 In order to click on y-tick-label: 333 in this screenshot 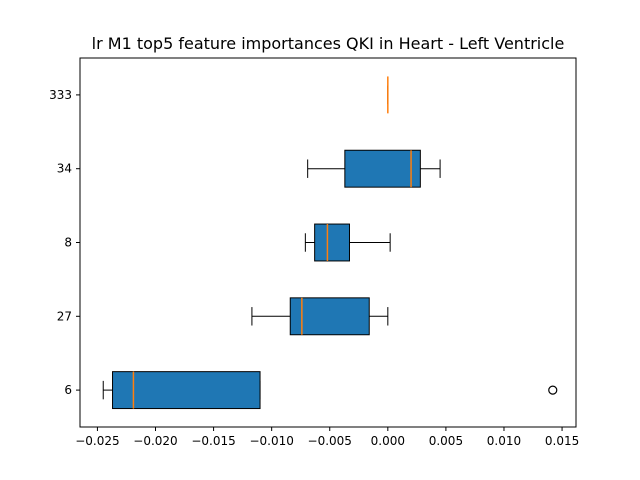, I will do `click(60, 95)`.